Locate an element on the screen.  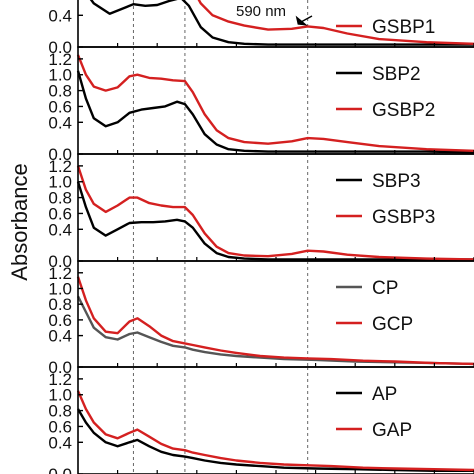
annotation-arrow-head is located at coordinates (301, 20).